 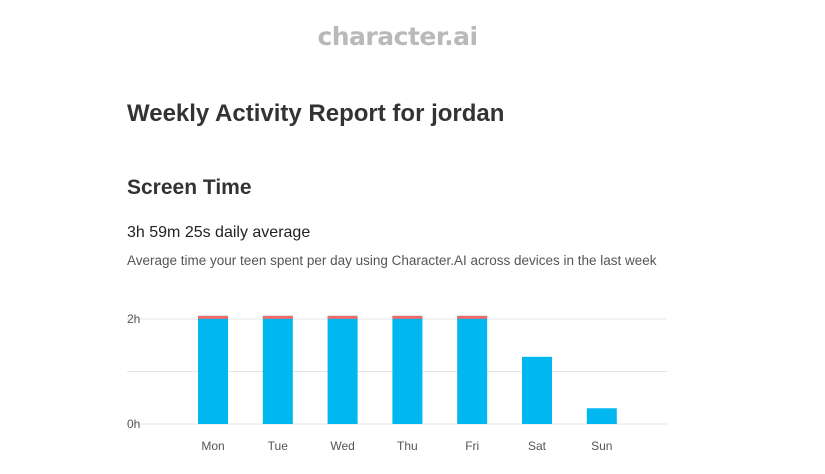 I want to click on x-tick-label: Sun, so click(x=601, y=446).